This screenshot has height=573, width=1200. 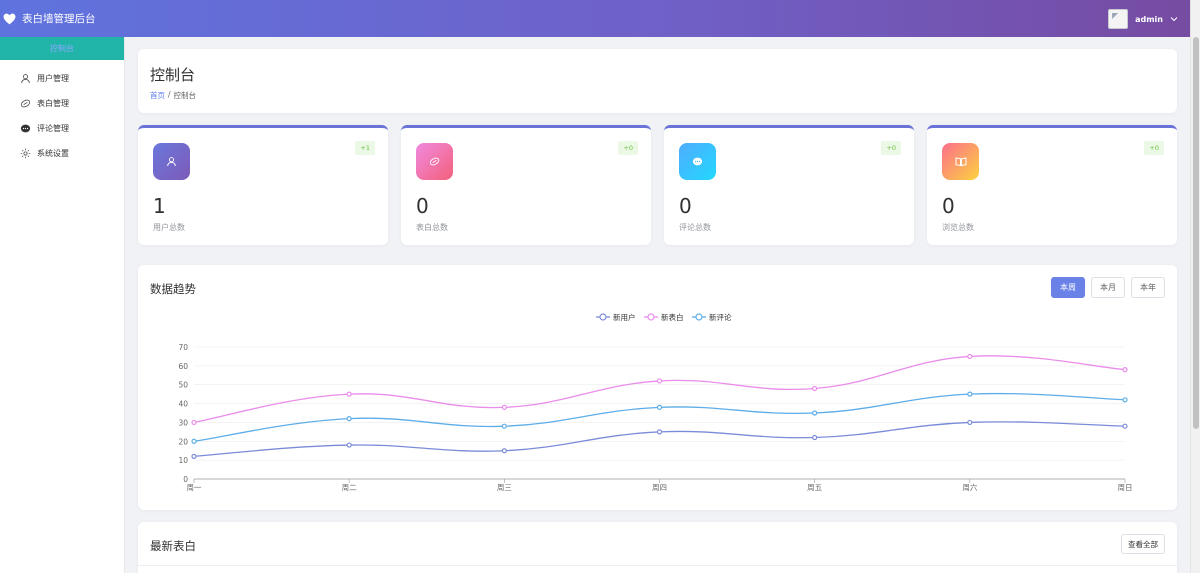 What do you see at coordinates (1068, 287) in the screenshot?
I see `week-button: 本周` at bounding box center [1068, 287].